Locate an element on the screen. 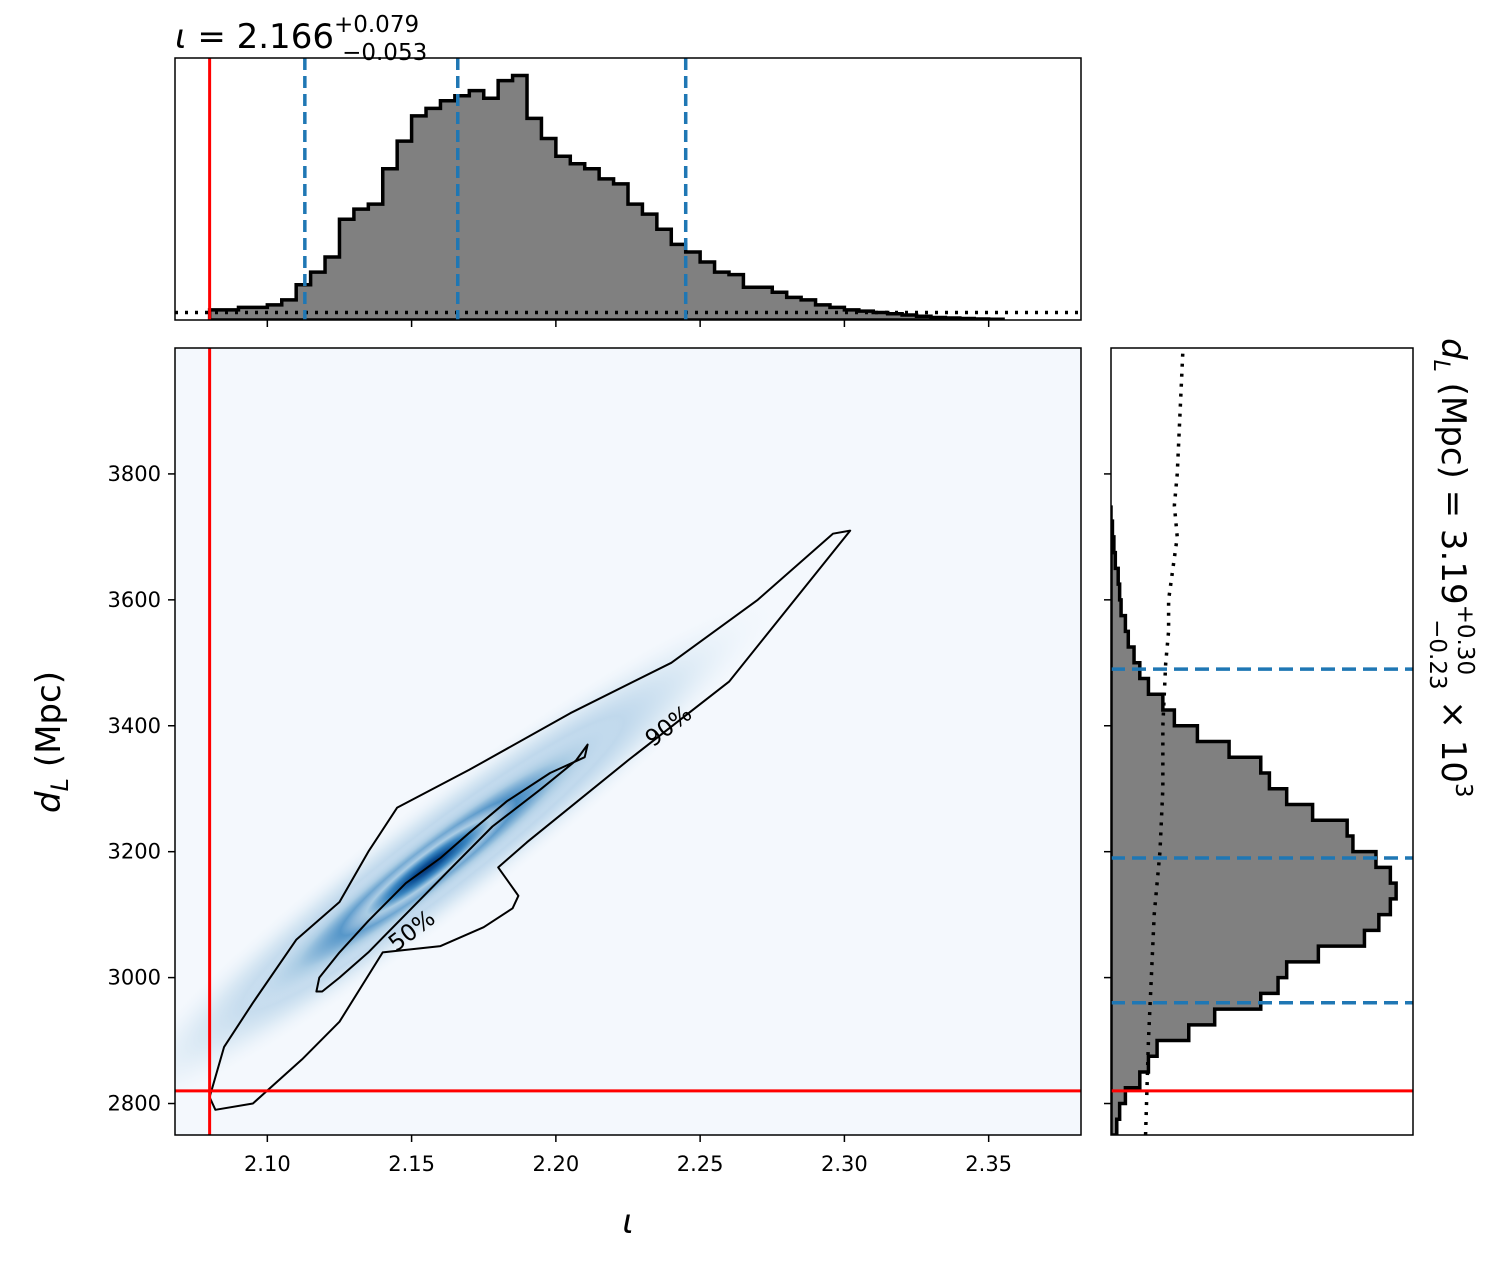  top-histogram-fill is located at coordinates (606, 197).